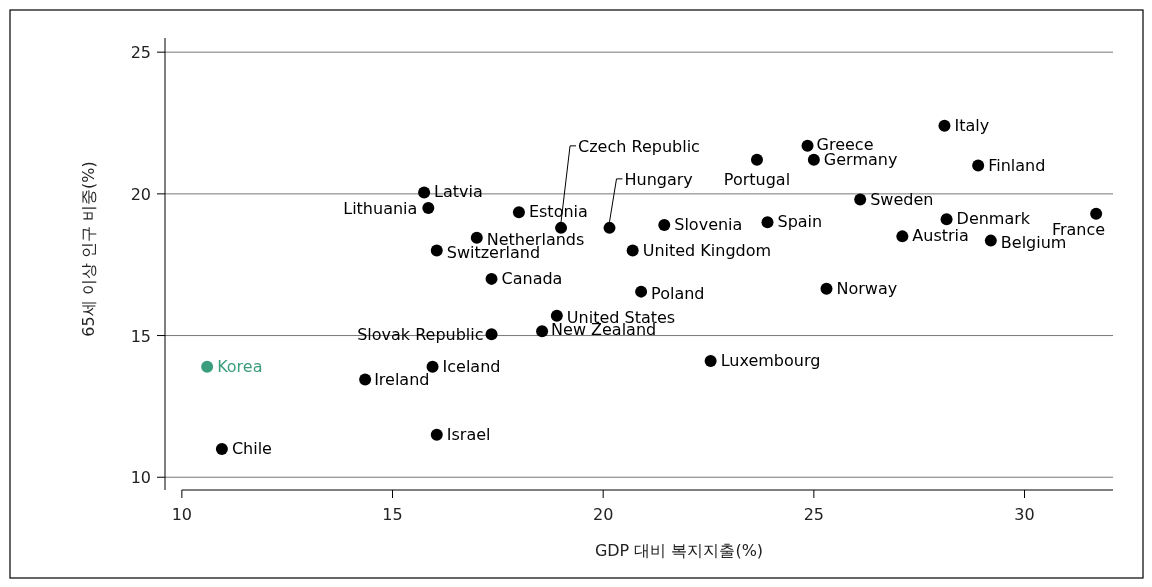 Image resolution: width=1152 pixels, height=587 pixels. I want to click on series-label: Ireland, so click(402, 380).